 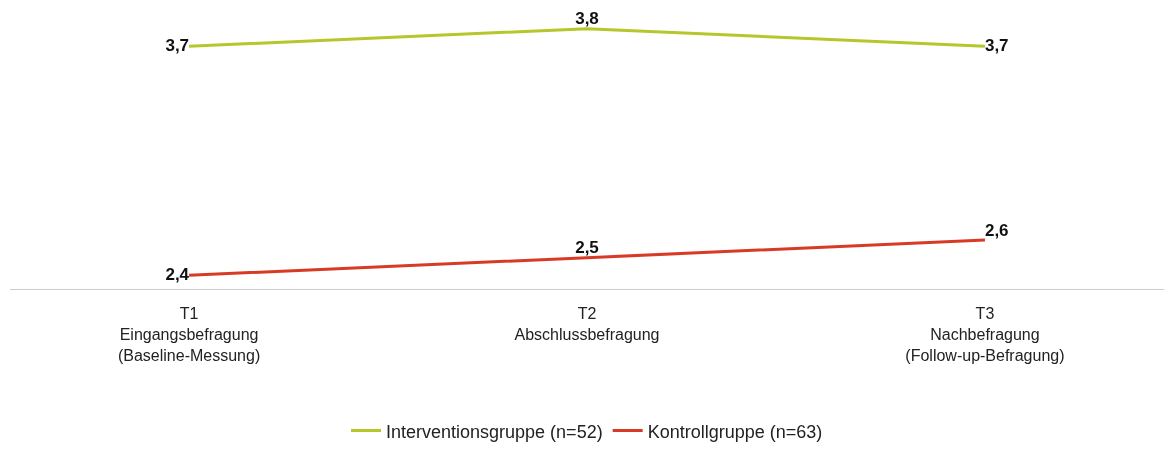 I want to click on data-label: 2,4, so click(x=177, y=274).